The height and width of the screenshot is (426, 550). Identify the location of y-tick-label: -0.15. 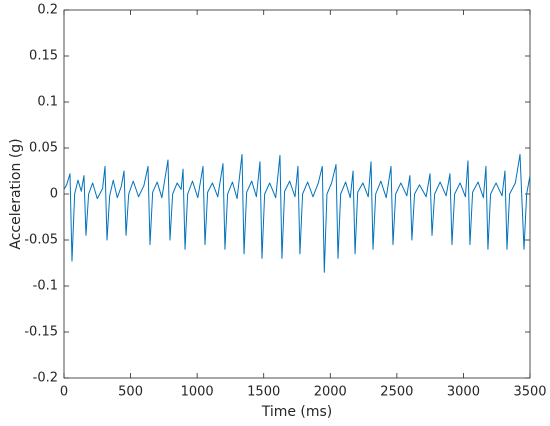
(41, 332).